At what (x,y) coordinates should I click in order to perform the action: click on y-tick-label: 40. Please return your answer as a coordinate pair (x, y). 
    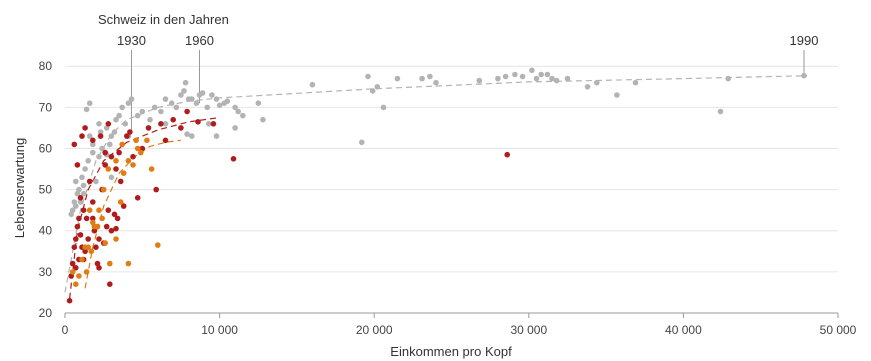
    Looking at the image, I should click on (46, 231).